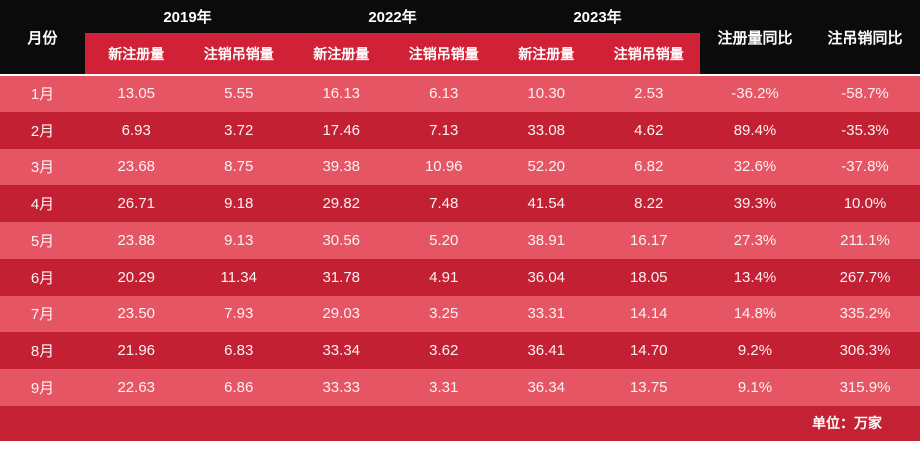 The width and height of the screenshot is (920, 449). What do you see at coordinates (42, 387) in the screenshot?
I see `month-cell: 9月` at bounding box center [42, 387].